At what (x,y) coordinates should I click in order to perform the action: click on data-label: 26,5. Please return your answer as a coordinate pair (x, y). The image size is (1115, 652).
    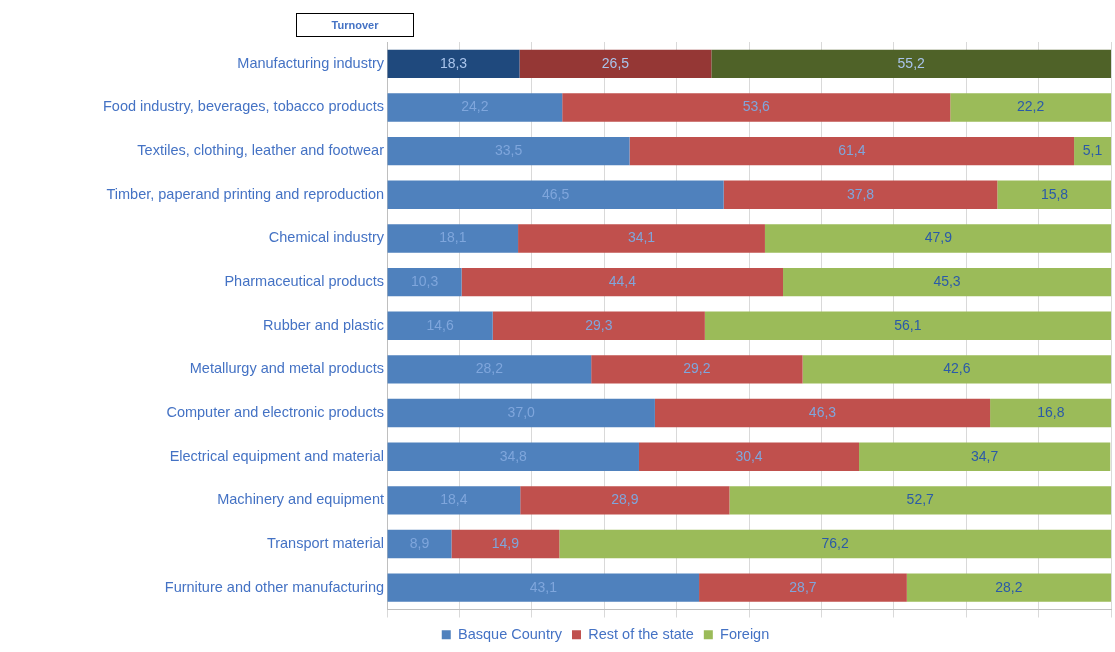
    Looking at the image, I should click on (615, 62).